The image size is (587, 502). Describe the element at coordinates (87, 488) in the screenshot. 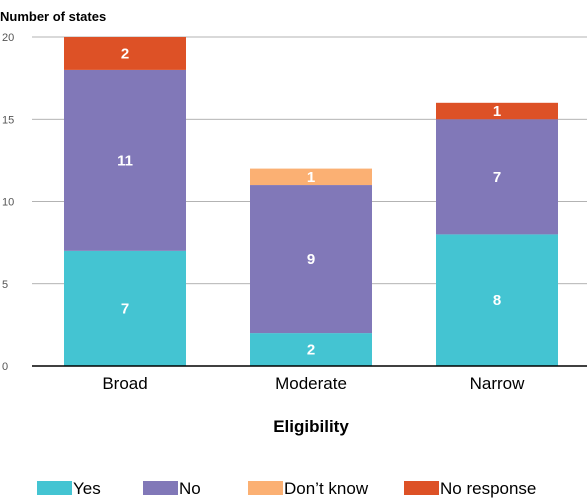

I see `legend-label: Yes` at that location.